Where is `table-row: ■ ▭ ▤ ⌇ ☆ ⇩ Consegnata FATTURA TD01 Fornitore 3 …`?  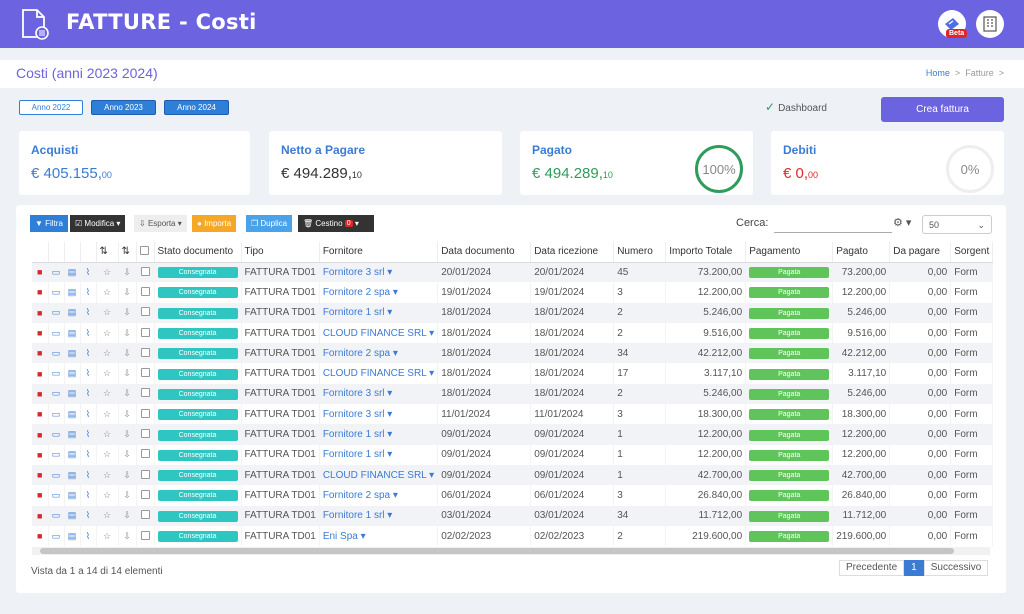
table-row: ■ ▭ ▤ ⌇ ☆ ⇩ Consegnata FATTURA TD01 Fornitore 3 … is located at coordinates (513, 272).